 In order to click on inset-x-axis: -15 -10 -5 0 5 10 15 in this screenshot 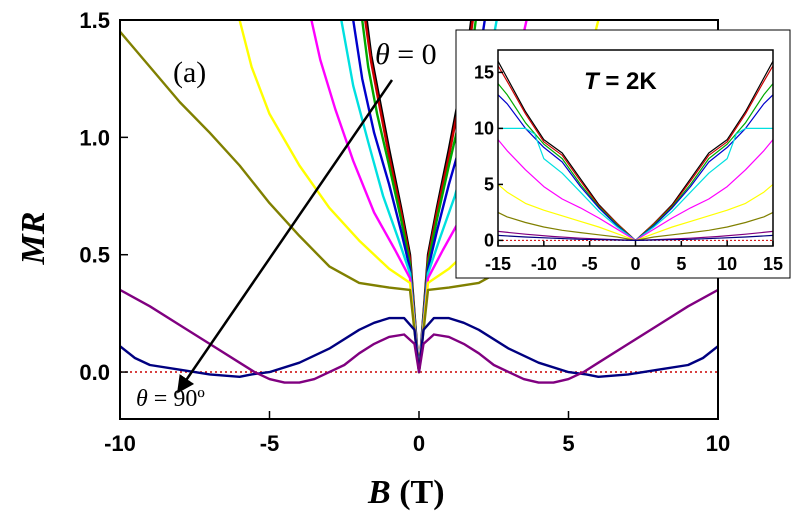, I will do `click(634, 257)`.